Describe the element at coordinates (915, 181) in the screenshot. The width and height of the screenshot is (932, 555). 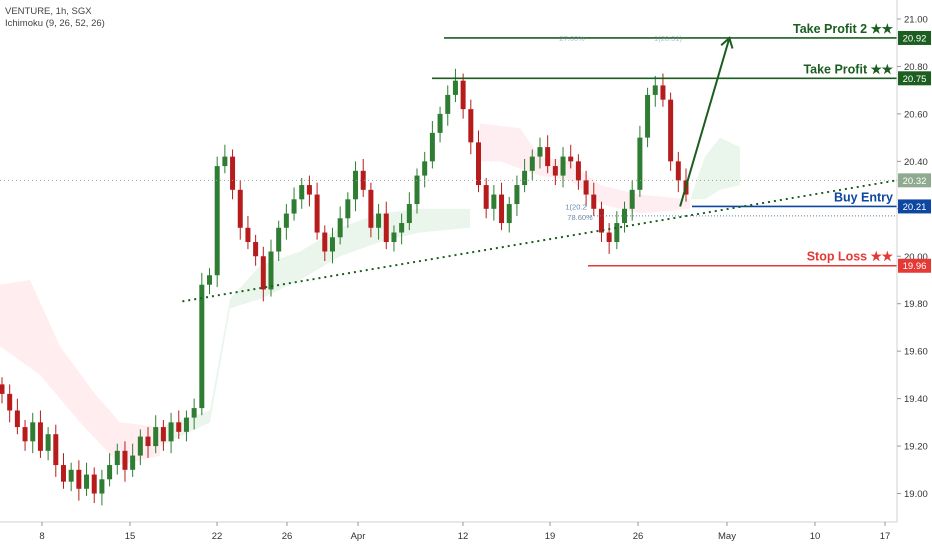
I see `current-price-tag: 20.32` at that location.